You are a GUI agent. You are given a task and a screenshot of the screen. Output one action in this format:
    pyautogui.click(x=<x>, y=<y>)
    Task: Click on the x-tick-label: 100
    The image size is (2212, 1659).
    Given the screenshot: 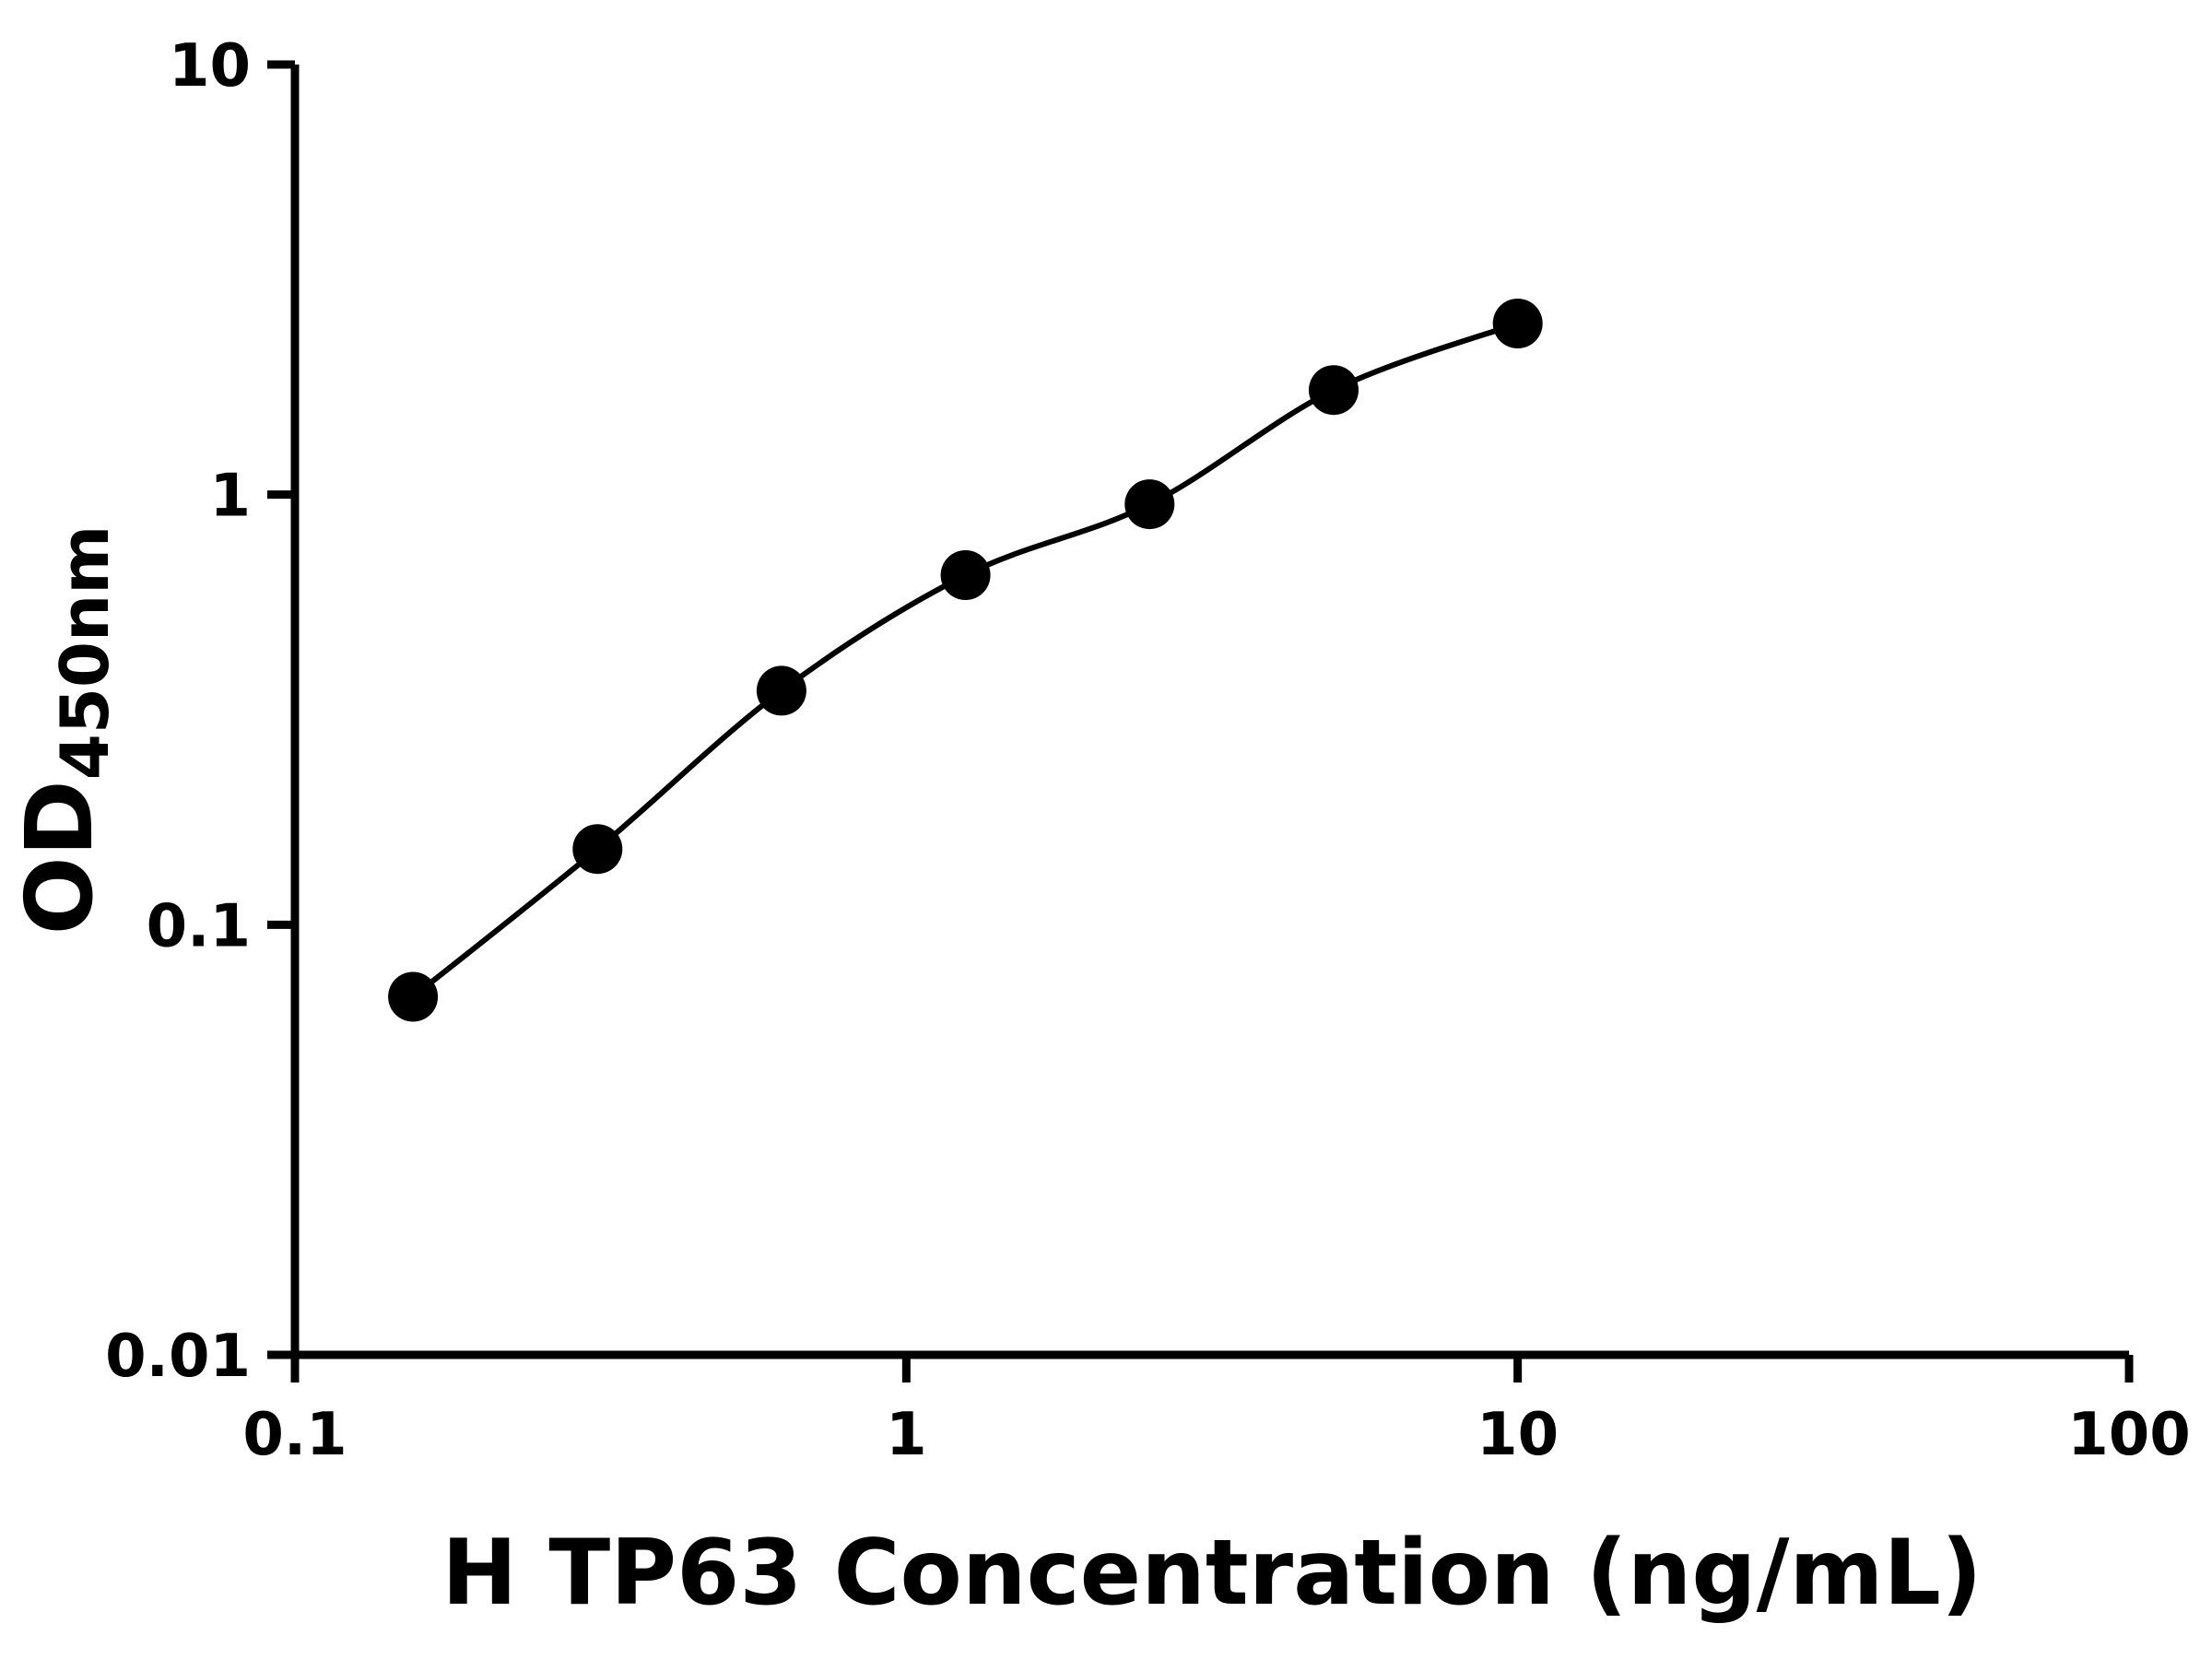 What is the action you would take?
    pyautogui.click(x=2129, y=1435)
    